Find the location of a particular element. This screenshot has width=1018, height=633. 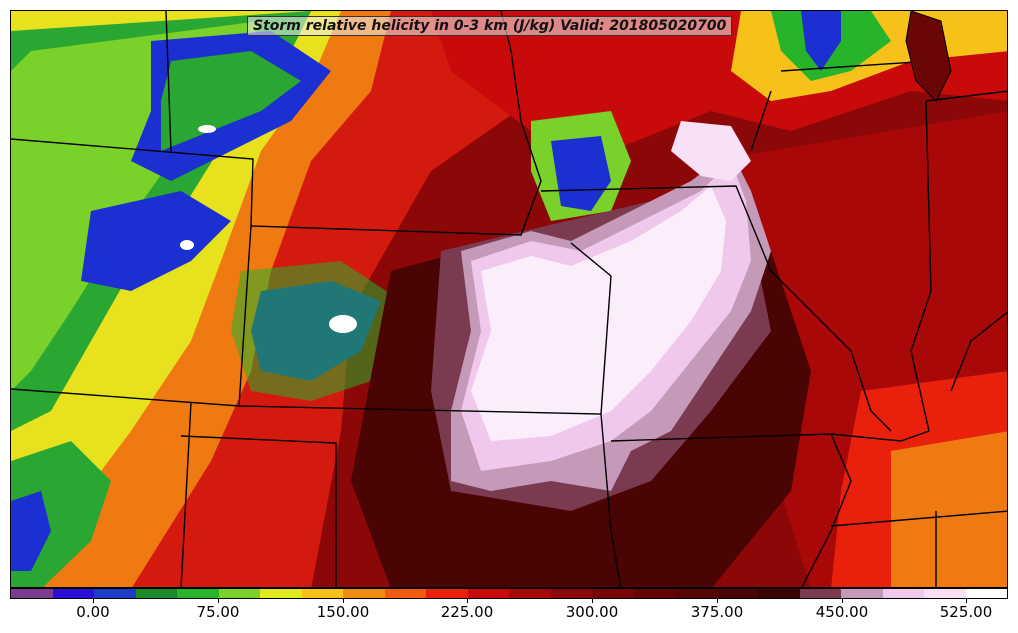

colorbar-tick-label: 75.00 is located at coordinates (218, 612).